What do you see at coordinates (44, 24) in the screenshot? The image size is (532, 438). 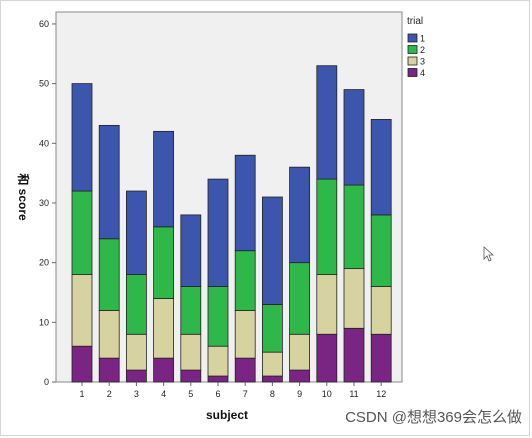 I see `y-tick-label: 60` at bounding box center [44, 24].